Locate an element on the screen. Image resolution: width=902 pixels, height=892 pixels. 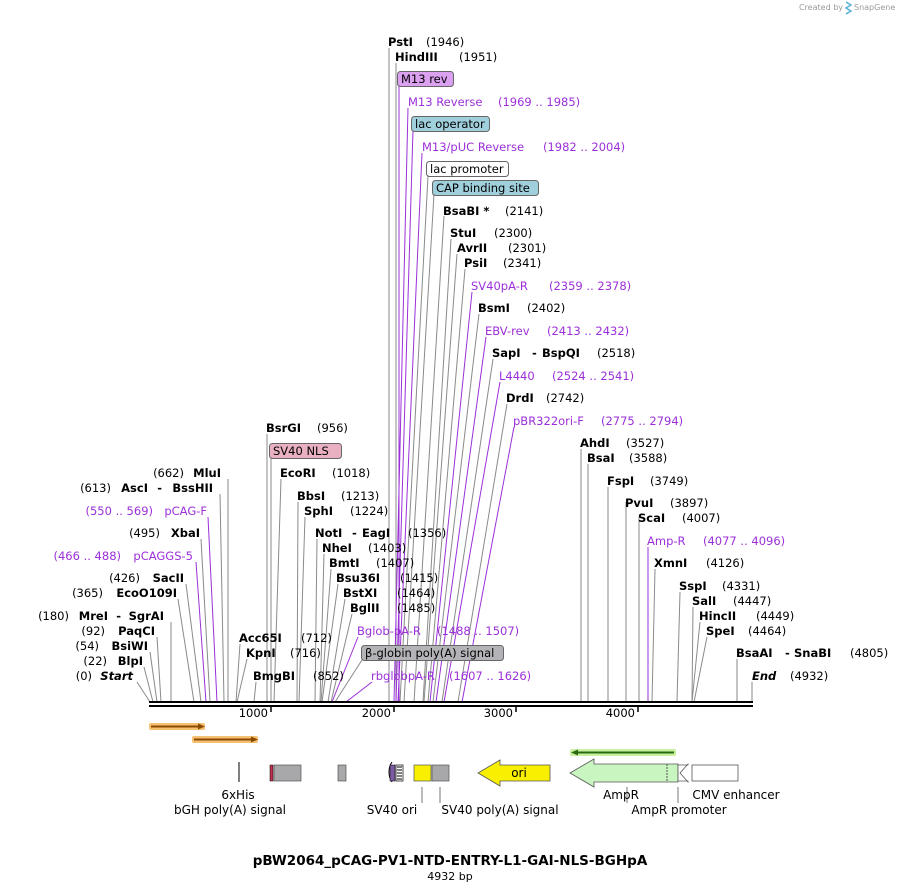
site-lac-operator: lac operator is located at coordinates (450, 124).